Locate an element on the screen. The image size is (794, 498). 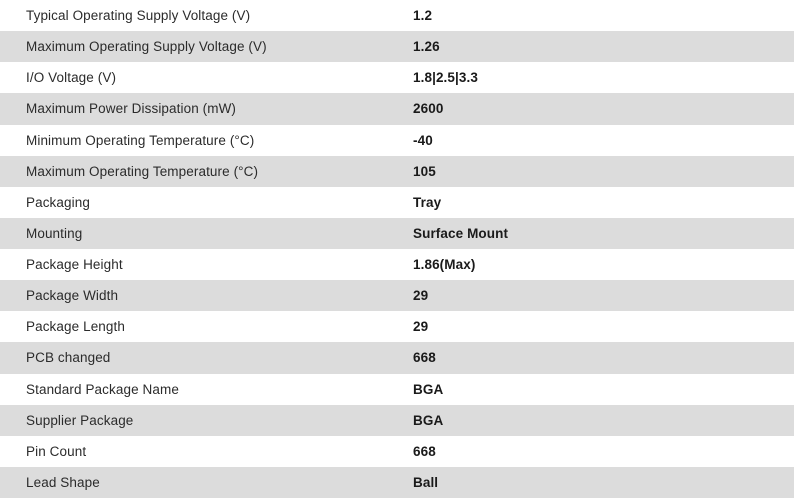
spec-row: Package Width 29 is located at coordinates (397, 296).